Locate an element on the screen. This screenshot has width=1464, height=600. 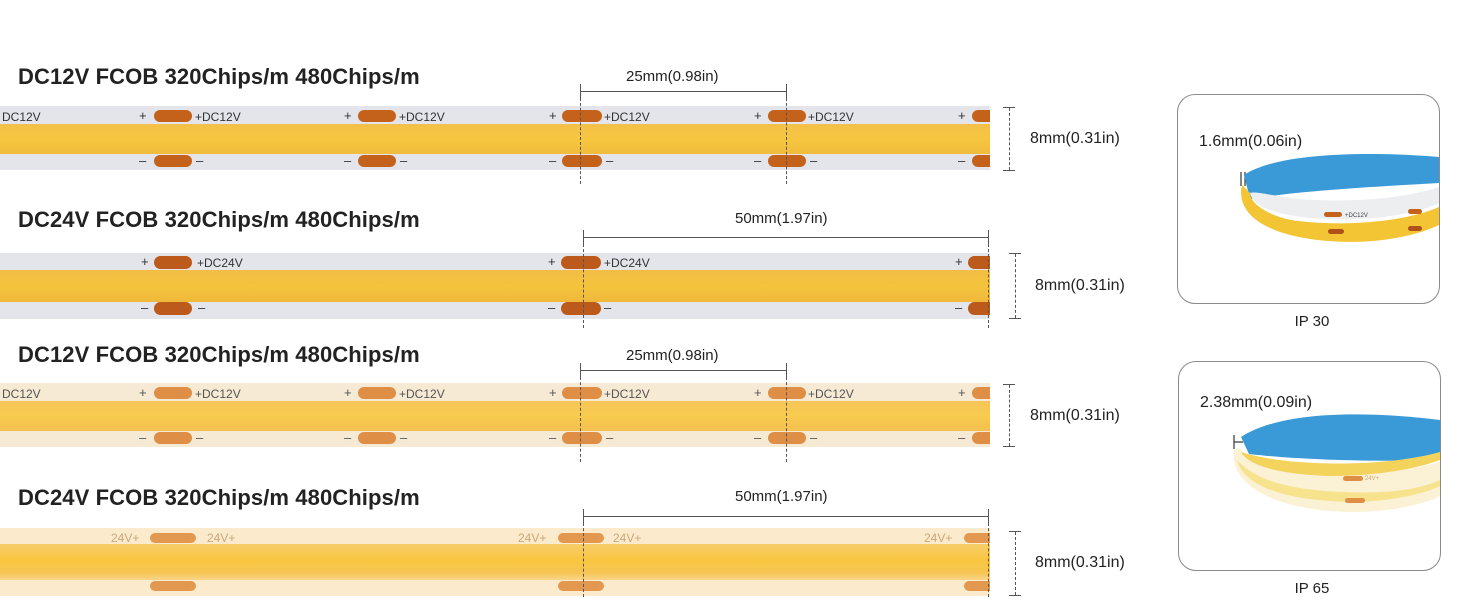
row-1-title: DC12V FCOB 320Chips/m 480Chips/m is located at coordinates (219, 76).